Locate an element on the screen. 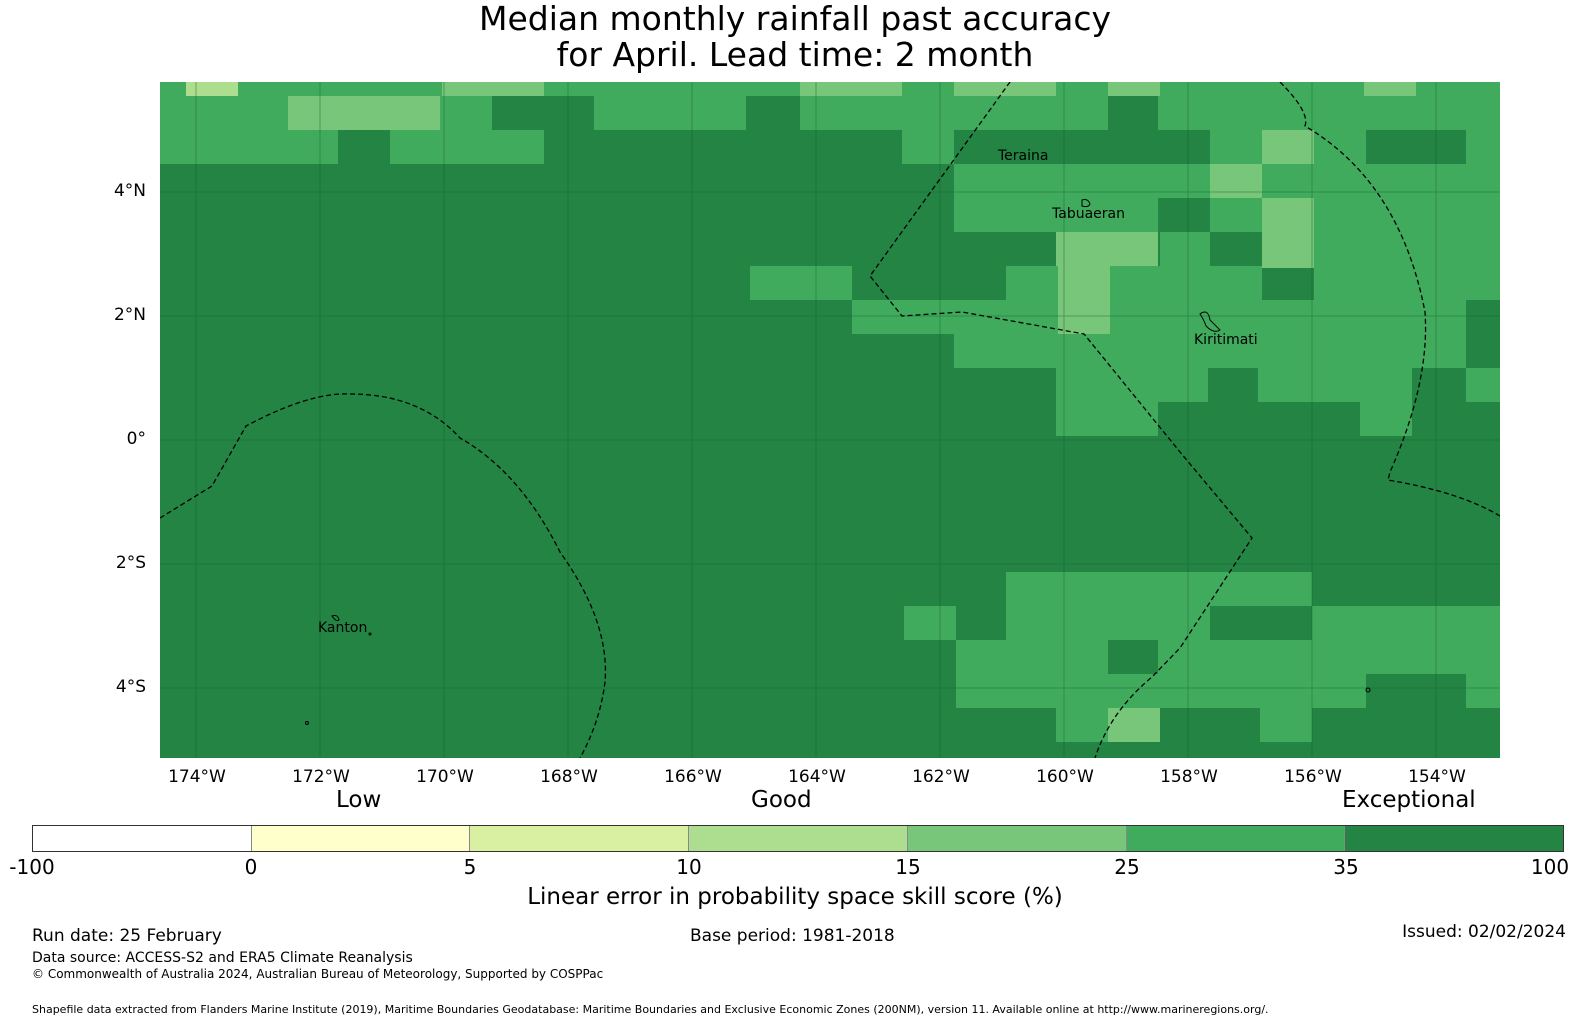 The height and width of the screenshot is (1020, 1590). lon-label-154w: 154°W is located at coordinates (1437, 777).